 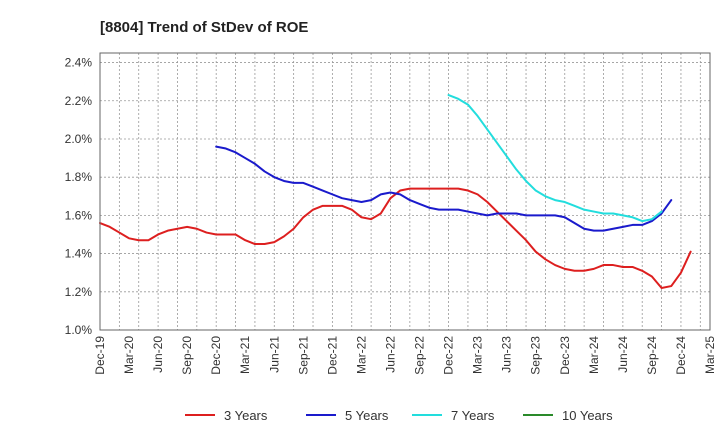 What do you see at coordinates (390, 354) in the screenshot?
I see `x-tick-label: Jun-22` at bounding box center [390, 354].